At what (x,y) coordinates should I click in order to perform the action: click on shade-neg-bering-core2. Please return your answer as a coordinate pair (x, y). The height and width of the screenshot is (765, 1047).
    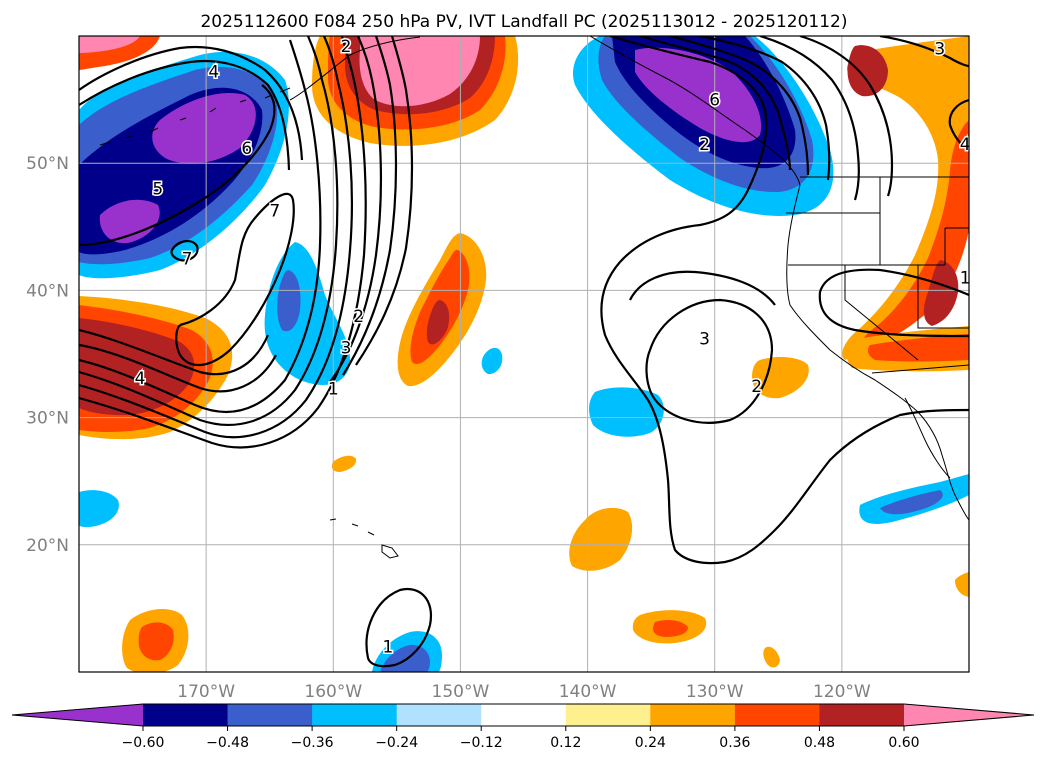
    Looking at the image, I should click on (129, 221).